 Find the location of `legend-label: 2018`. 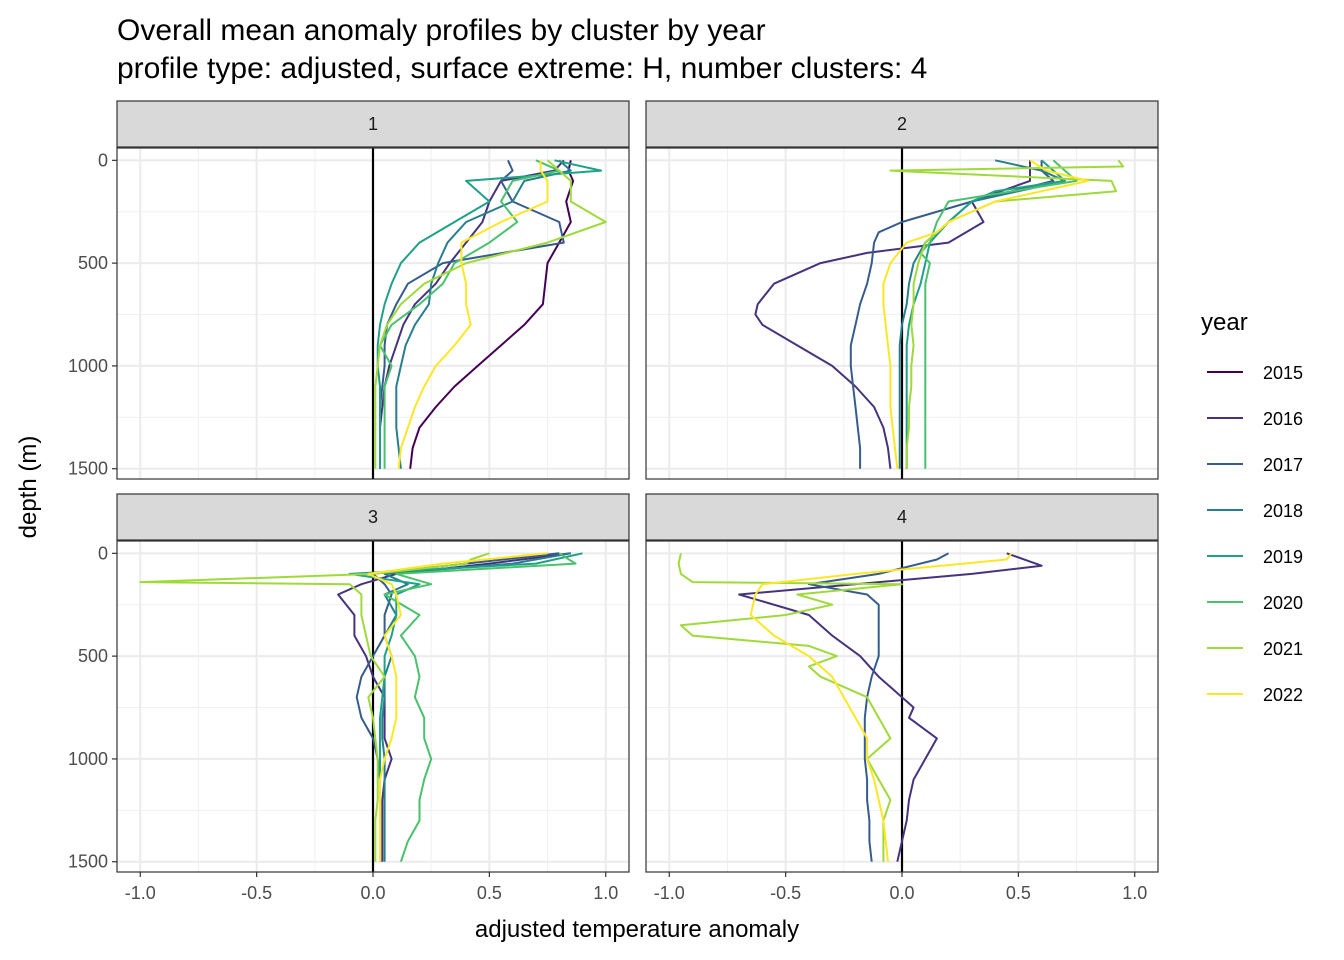

legend-label: 2018 is located at coordinates (1283, 511).